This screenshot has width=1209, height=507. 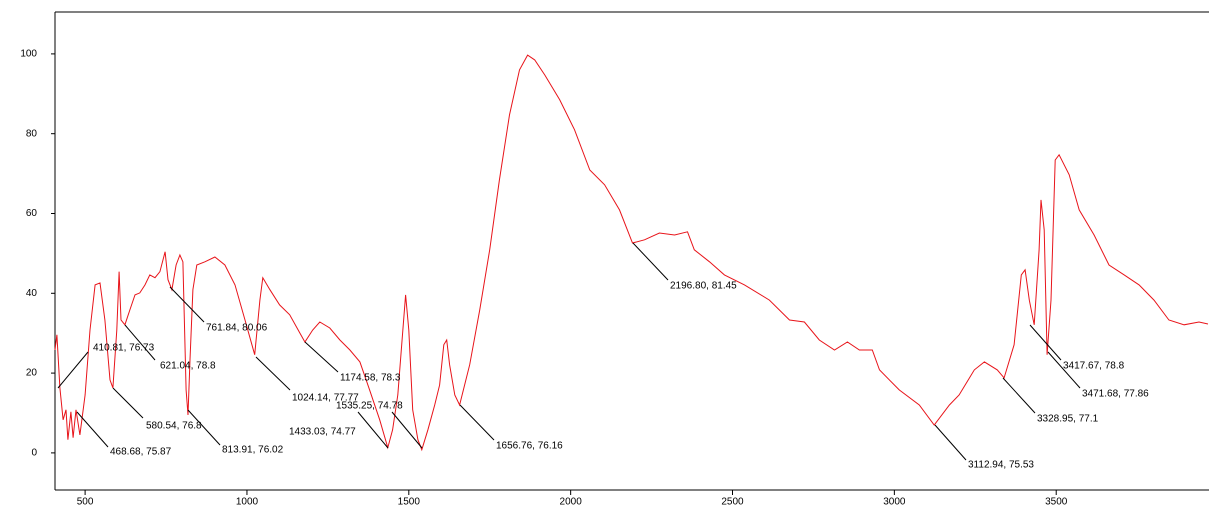 What do you see at coordinates (732, 502) in the screenshot?
I see `x-tick-label: 2500` at bounding box center [732, 502].